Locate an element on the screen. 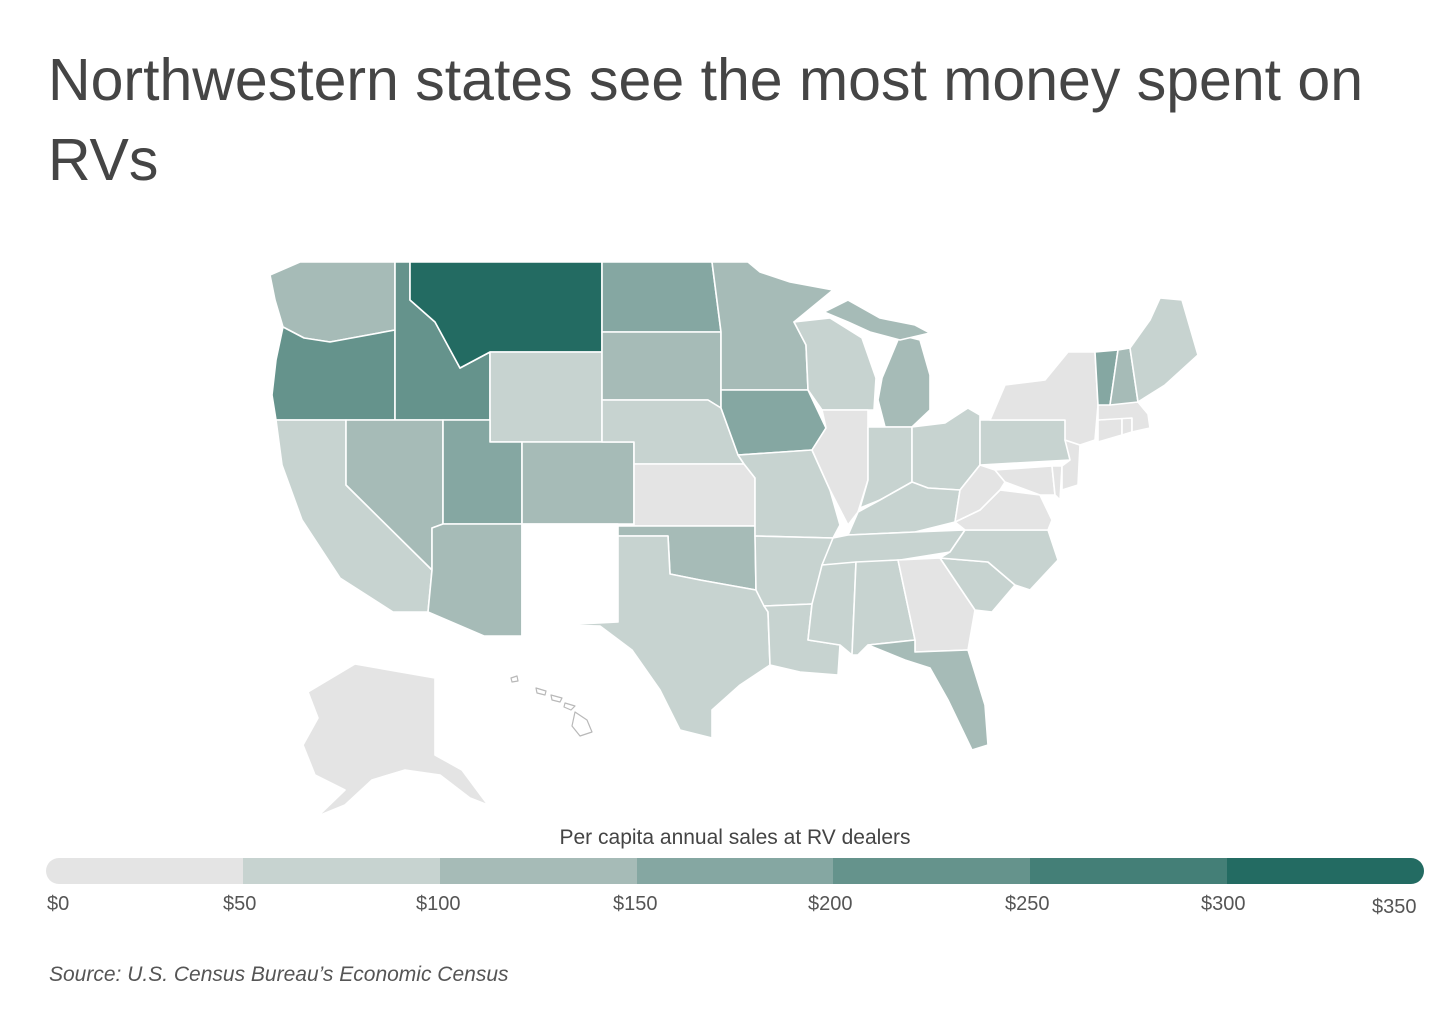  state-texas is located at coordinates (665, 637).